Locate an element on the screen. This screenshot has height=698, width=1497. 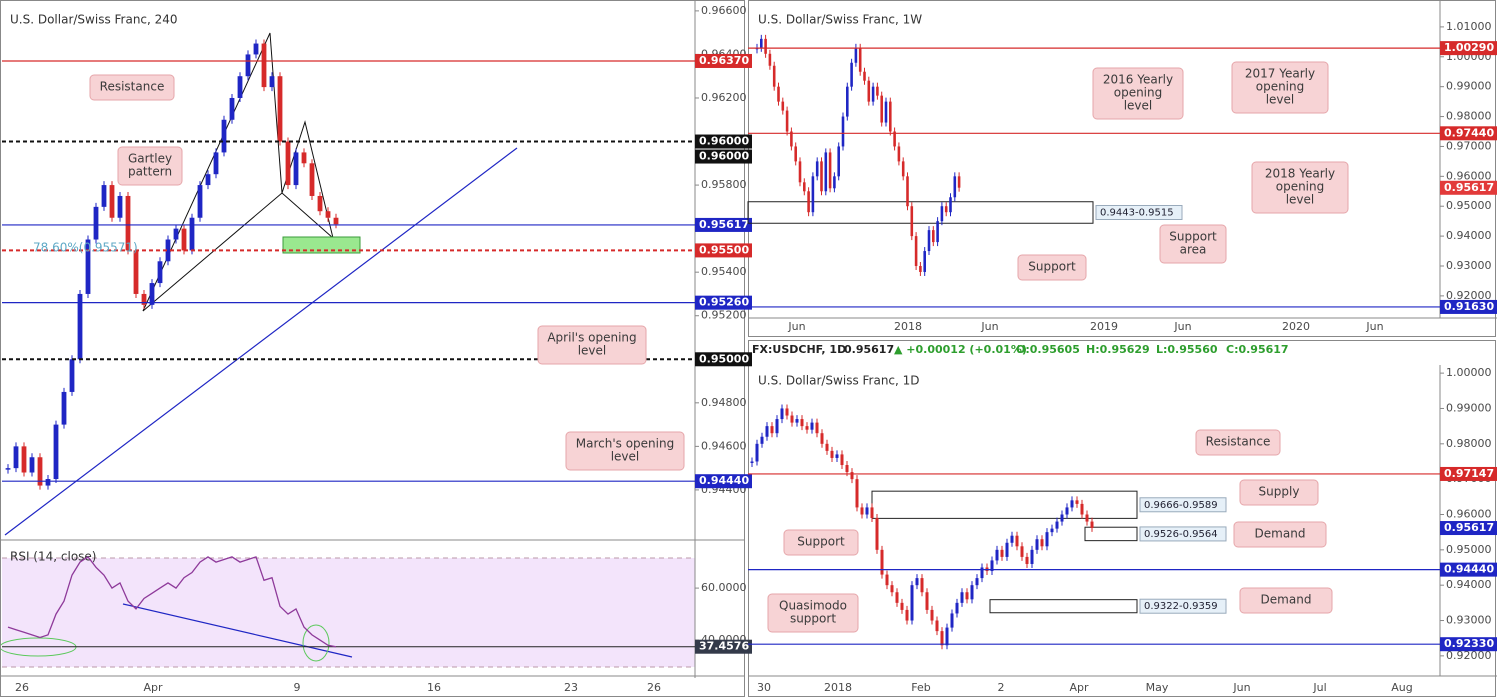
x-tick-label: Aug is located at coordinates (1401, 687).